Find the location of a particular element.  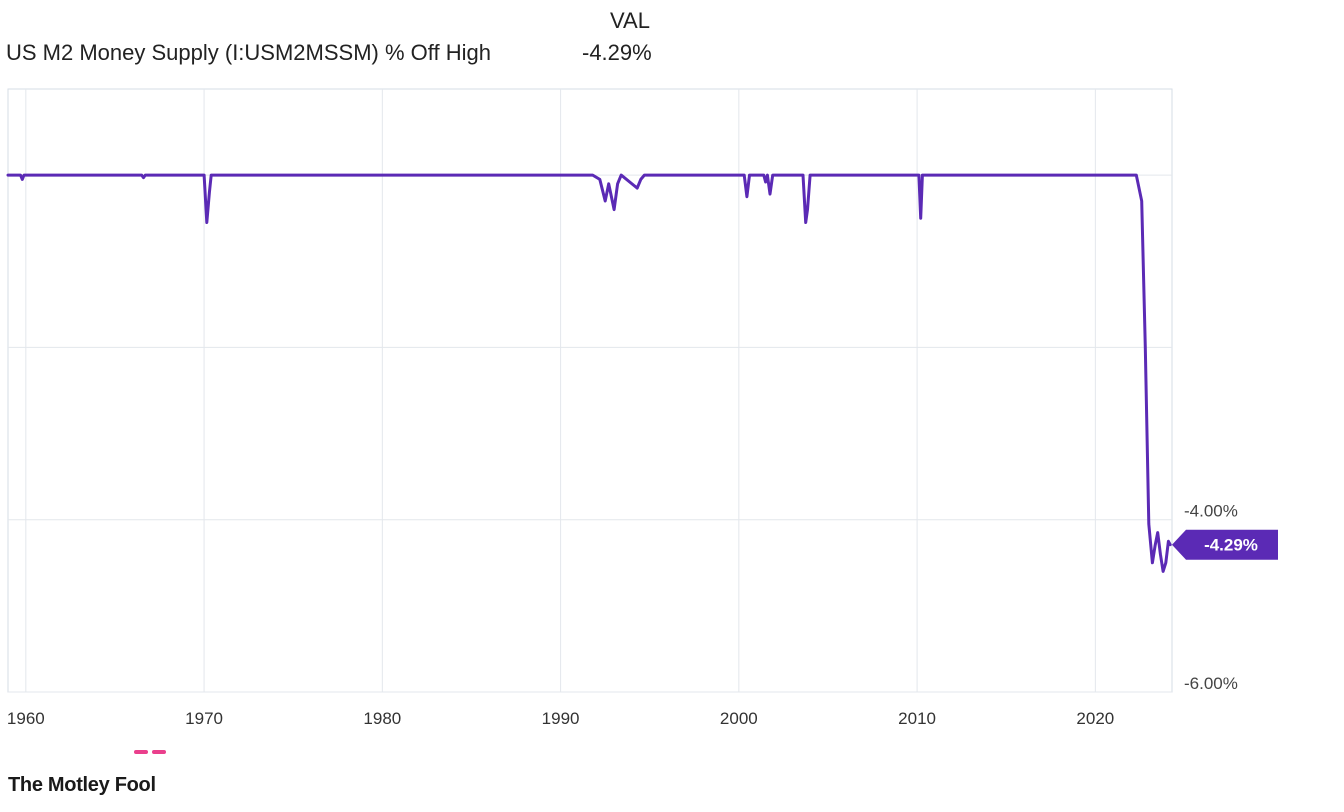

brand-logo: The Motley Fool is located at coordinates (82, 785).